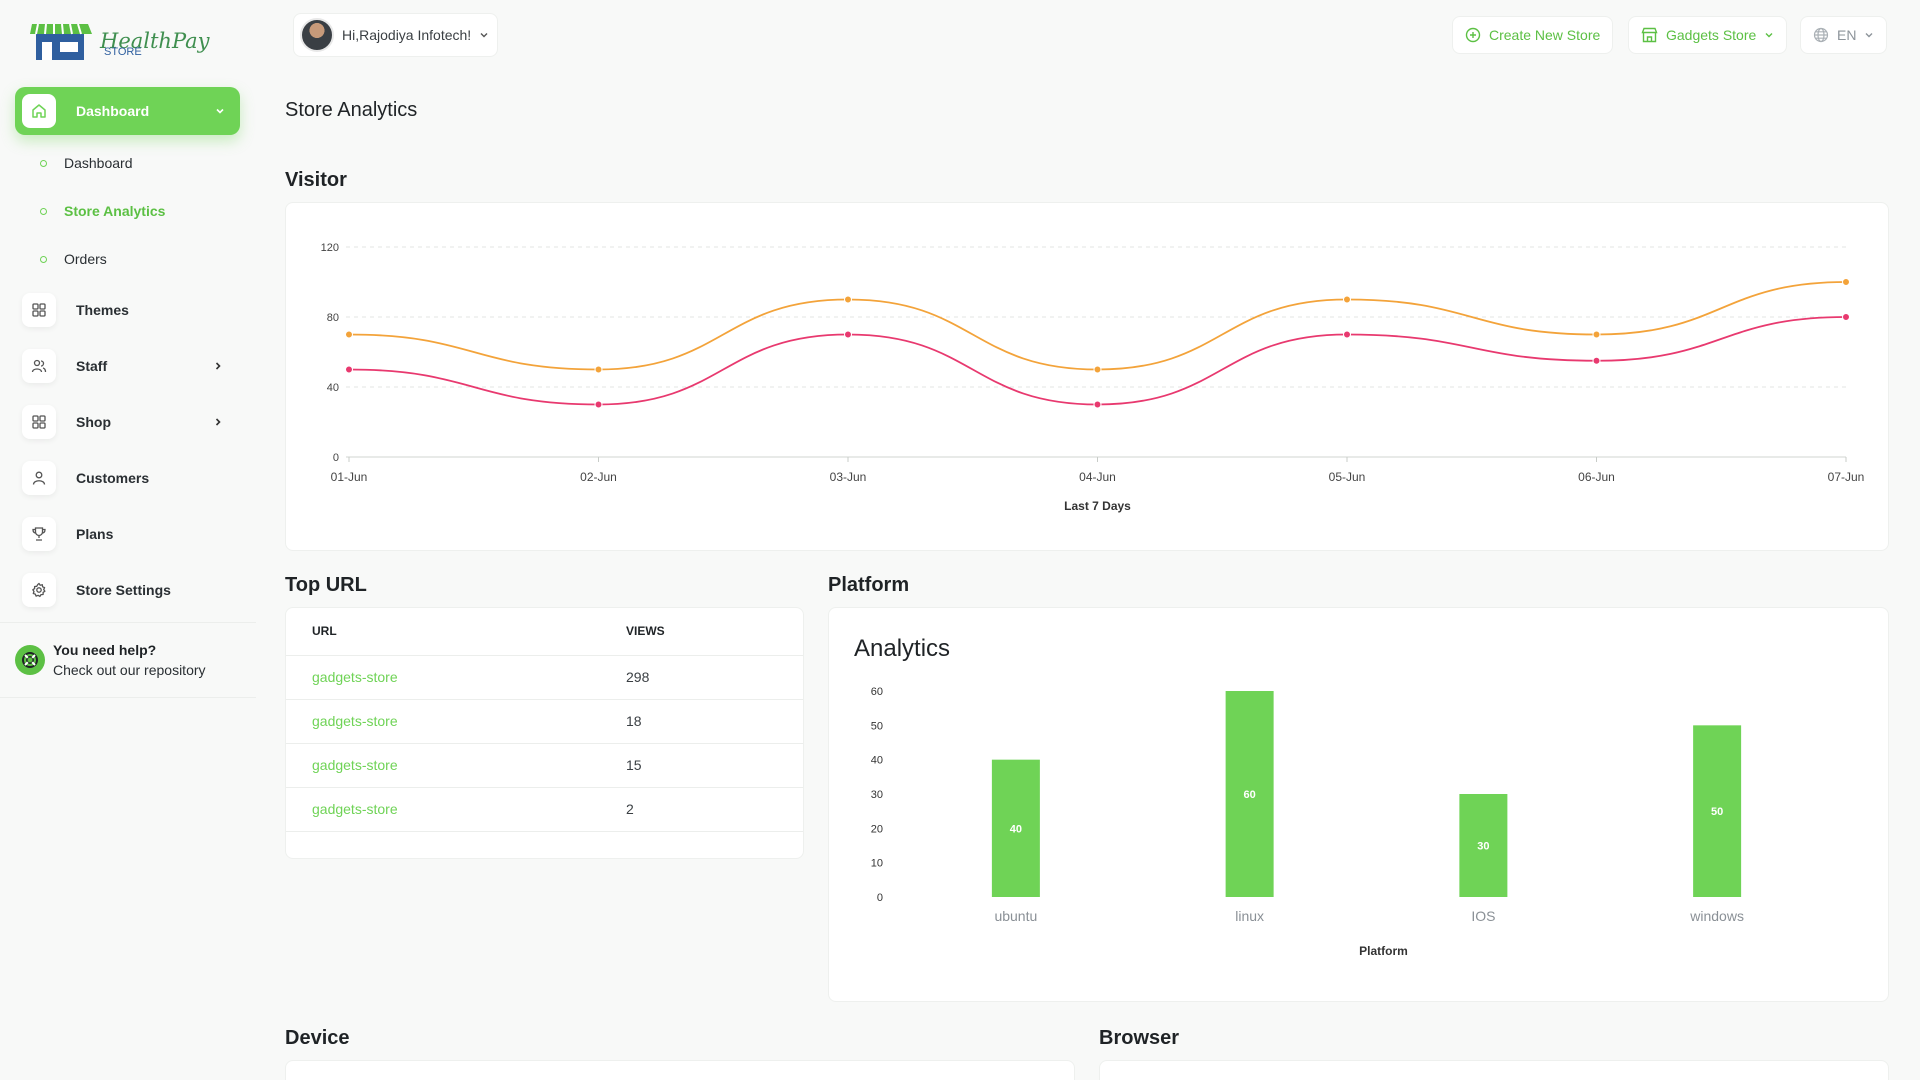  Describe the element at coordinates (877, 829) in the screenshot. I see `y-tick-label: 20` at that location.